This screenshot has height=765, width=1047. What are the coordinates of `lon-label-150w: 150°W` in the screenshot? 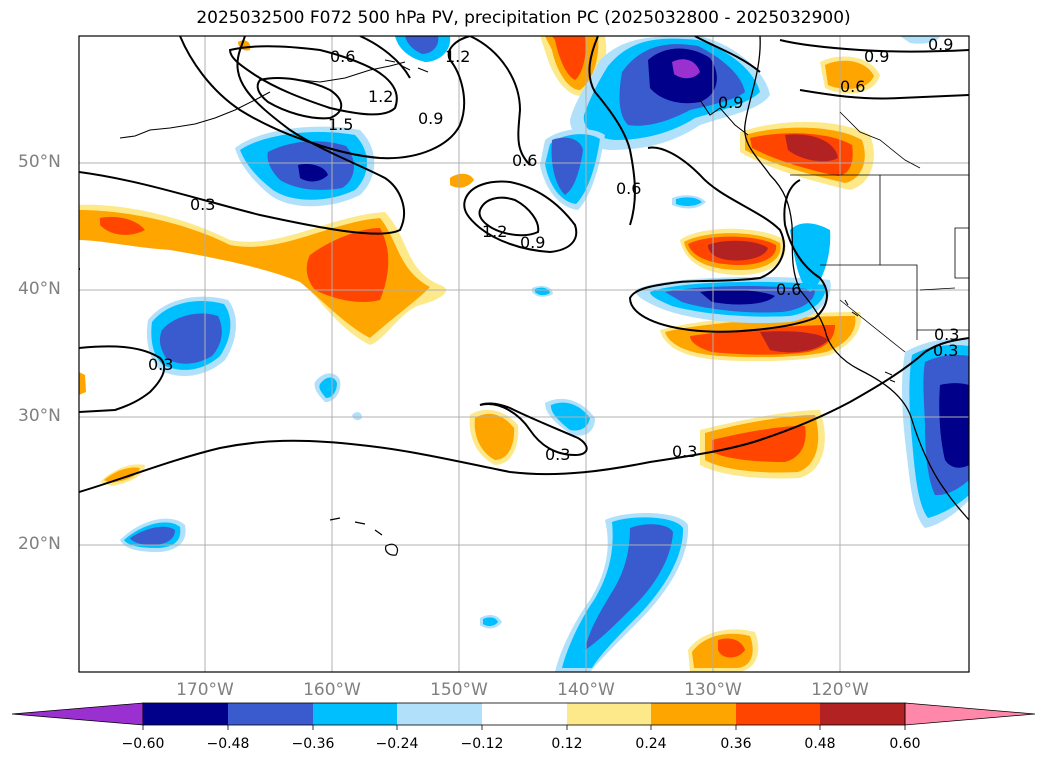 It's located at (459, 690).